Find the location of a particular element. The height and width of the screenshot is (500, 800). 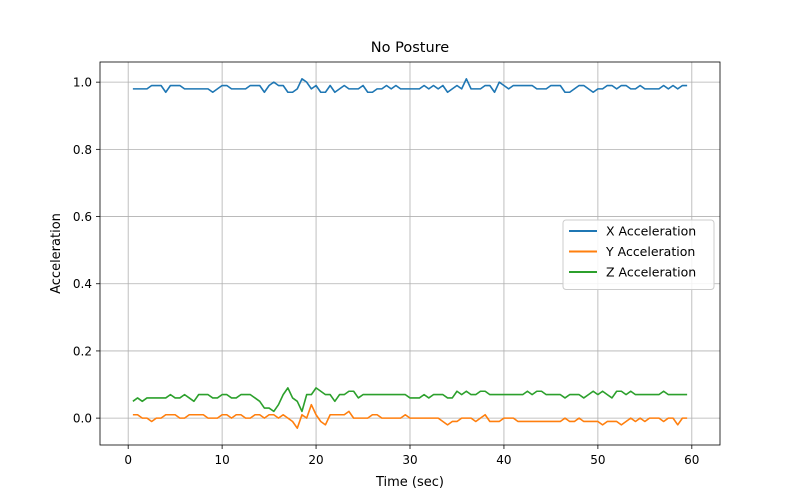

series-line-z-acceleration is located at coordinates (410, 400).